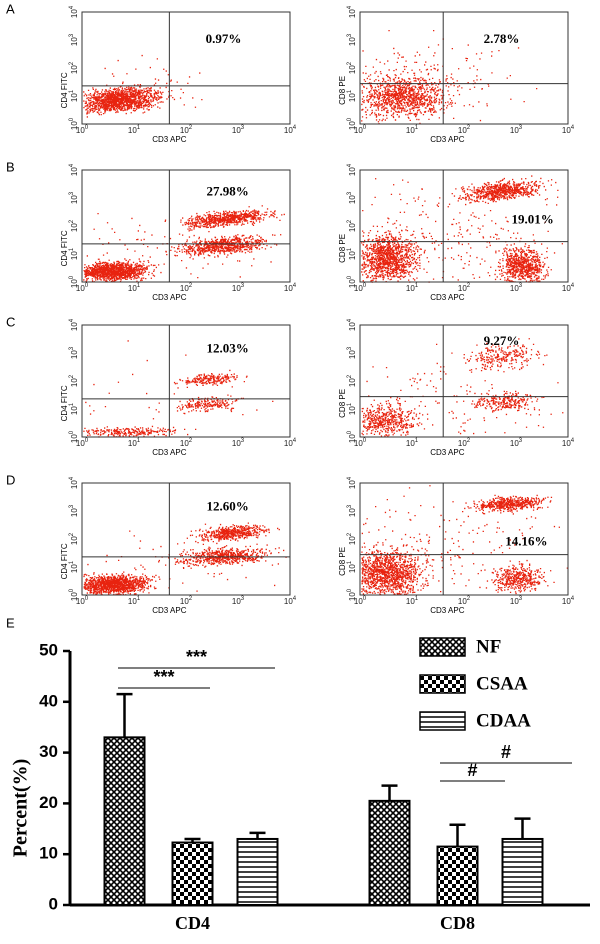 Image resolution: width=600 pixels, height=944 pixels. Describe the element at coordinates (196, 657) in the screenshot. I see `significance-label: ***` at that location.